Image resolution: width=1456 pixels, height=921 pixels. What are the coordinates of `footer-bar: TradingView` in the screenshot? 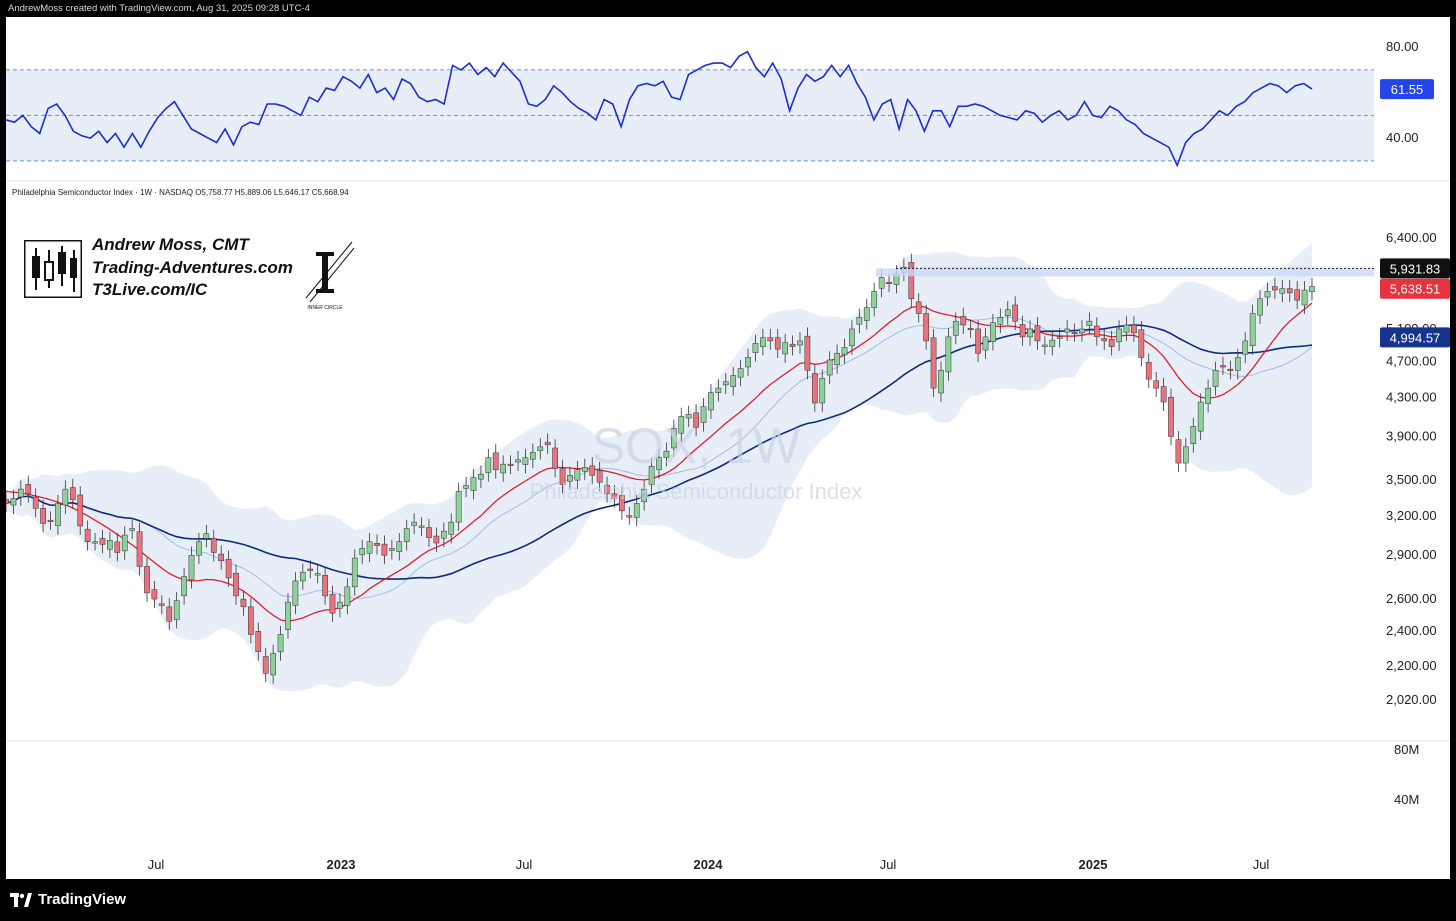 It's located at (728, 900).